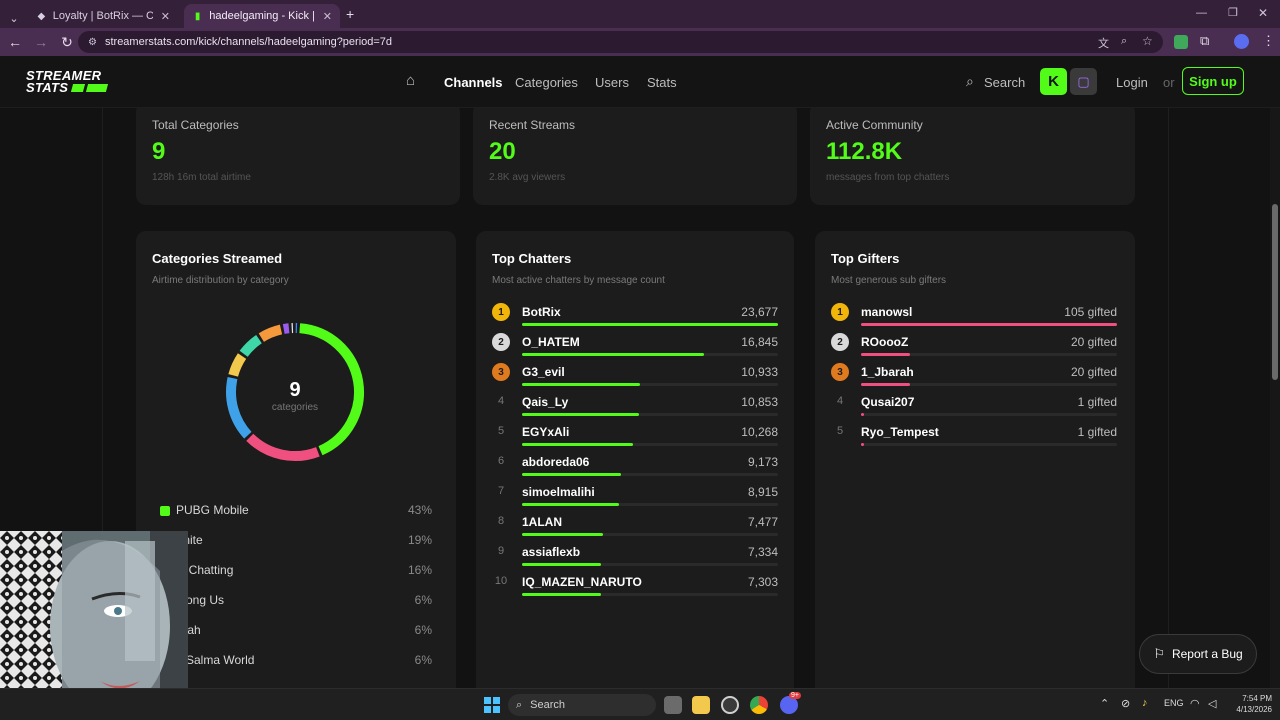  I want to click on row-name: G3_evil, so click(543, 372).